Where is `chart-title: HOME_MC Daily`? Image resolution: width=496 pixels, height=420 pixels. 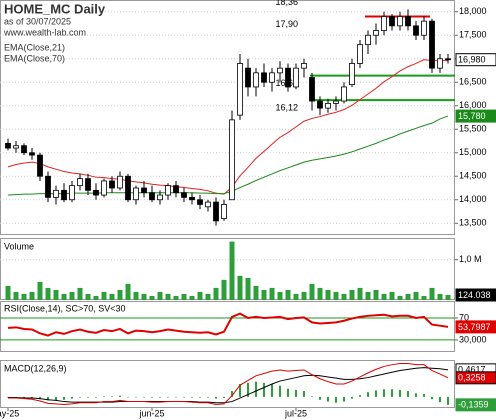 chart-title: HOME_MC Daily is located at coordinates (55, 8).